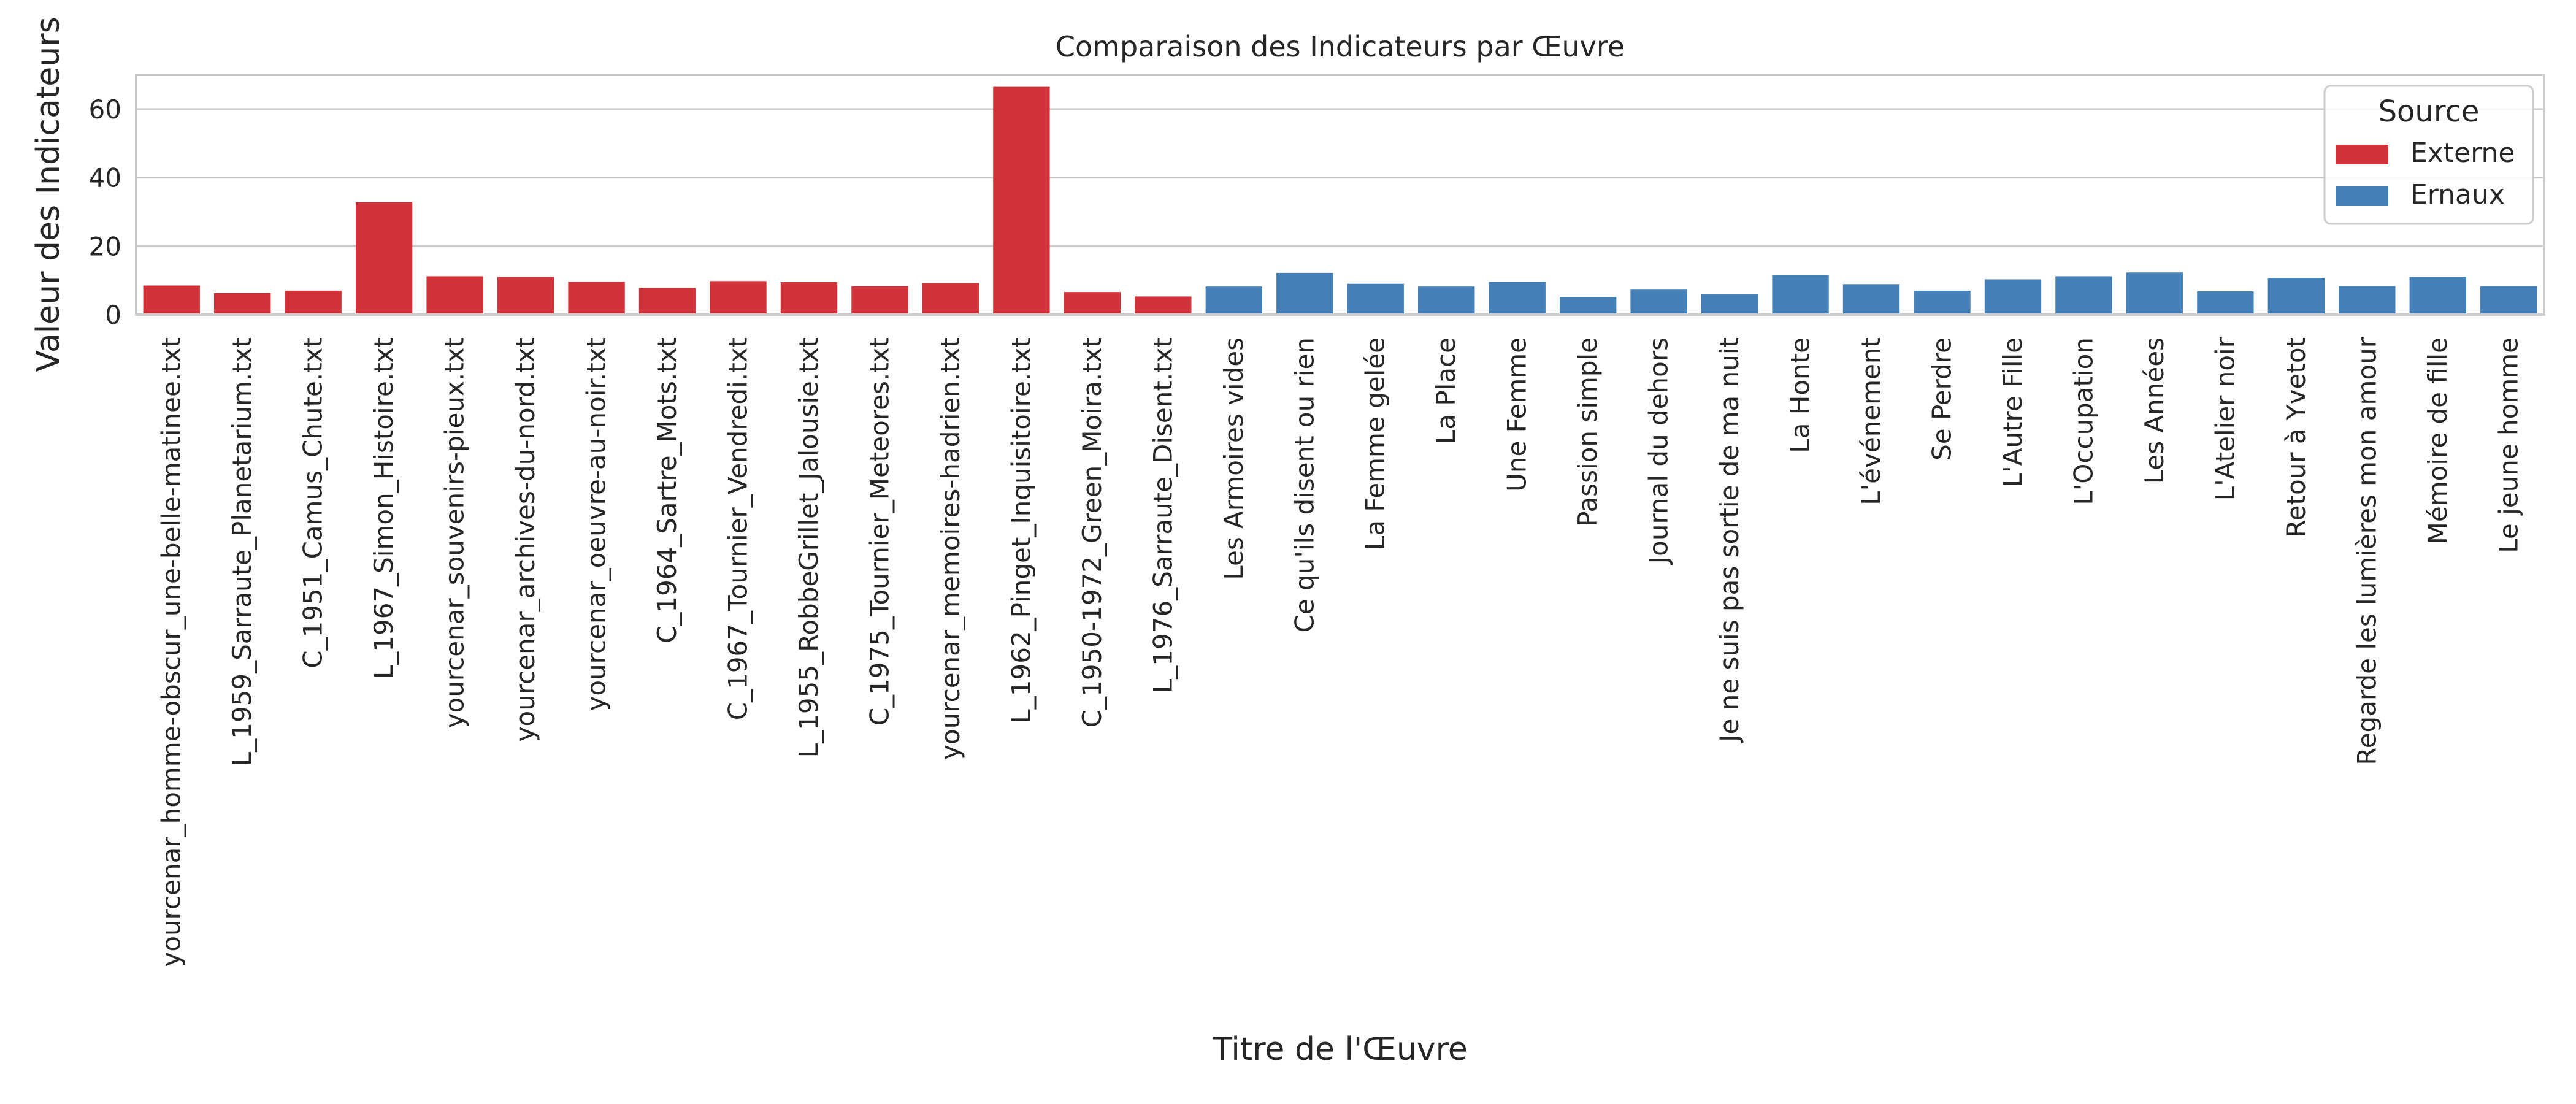 This screenshot has height=1104, width=2576. I want to click on x-tick-label: L_1959_Sarraute_Planetarium.txt, so click(242, 551).